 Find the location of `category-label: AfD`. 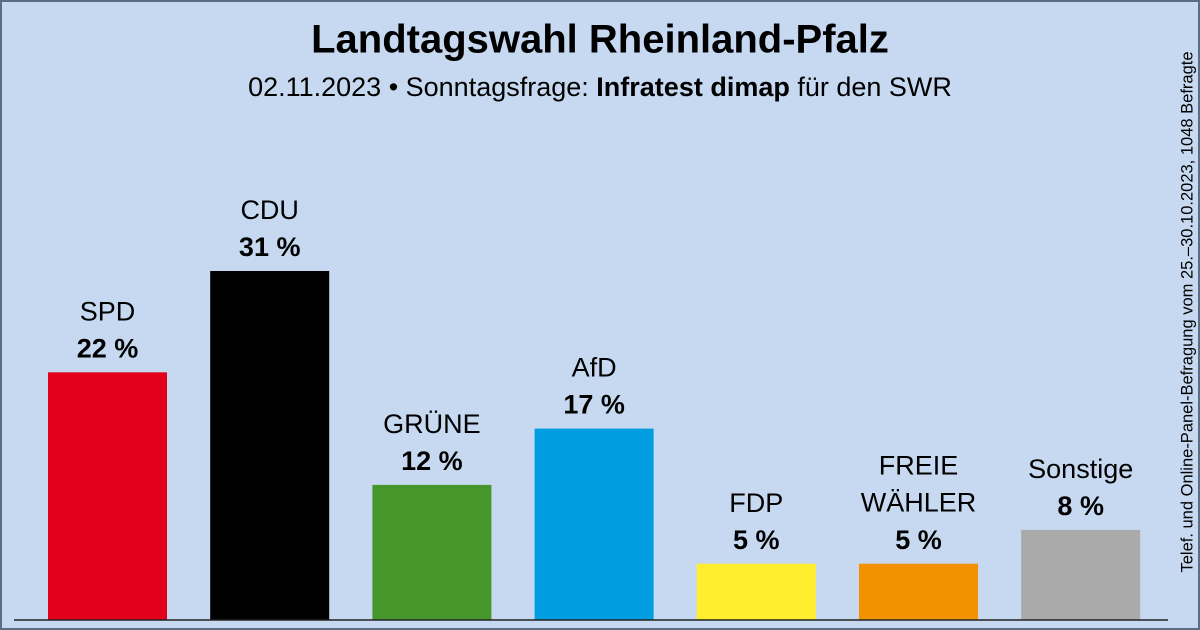

category-label: AfD is located at coordinates (594, 368).